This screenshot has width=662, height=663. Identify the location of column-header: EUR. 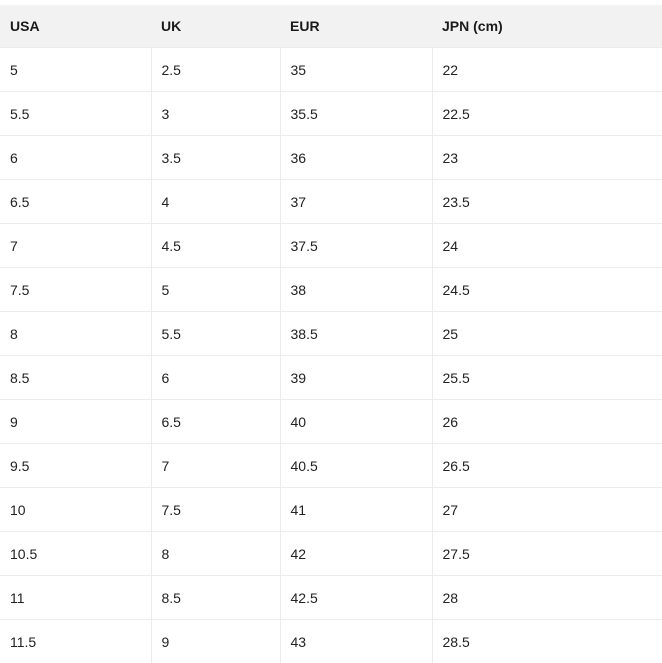
(356, 26).